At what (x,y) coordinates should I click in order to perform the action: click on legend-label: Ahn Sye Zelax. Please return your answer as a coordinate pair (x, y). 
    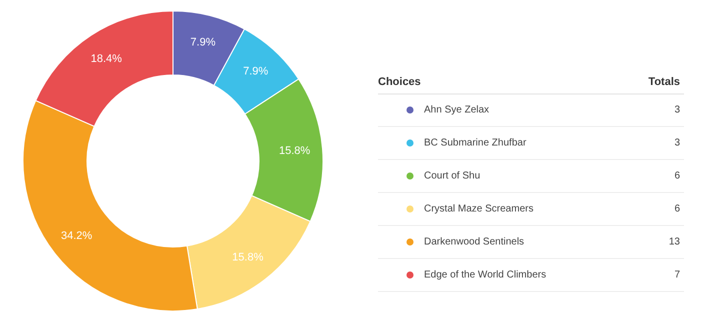
    Looking at the image, I should click on (457, 110).